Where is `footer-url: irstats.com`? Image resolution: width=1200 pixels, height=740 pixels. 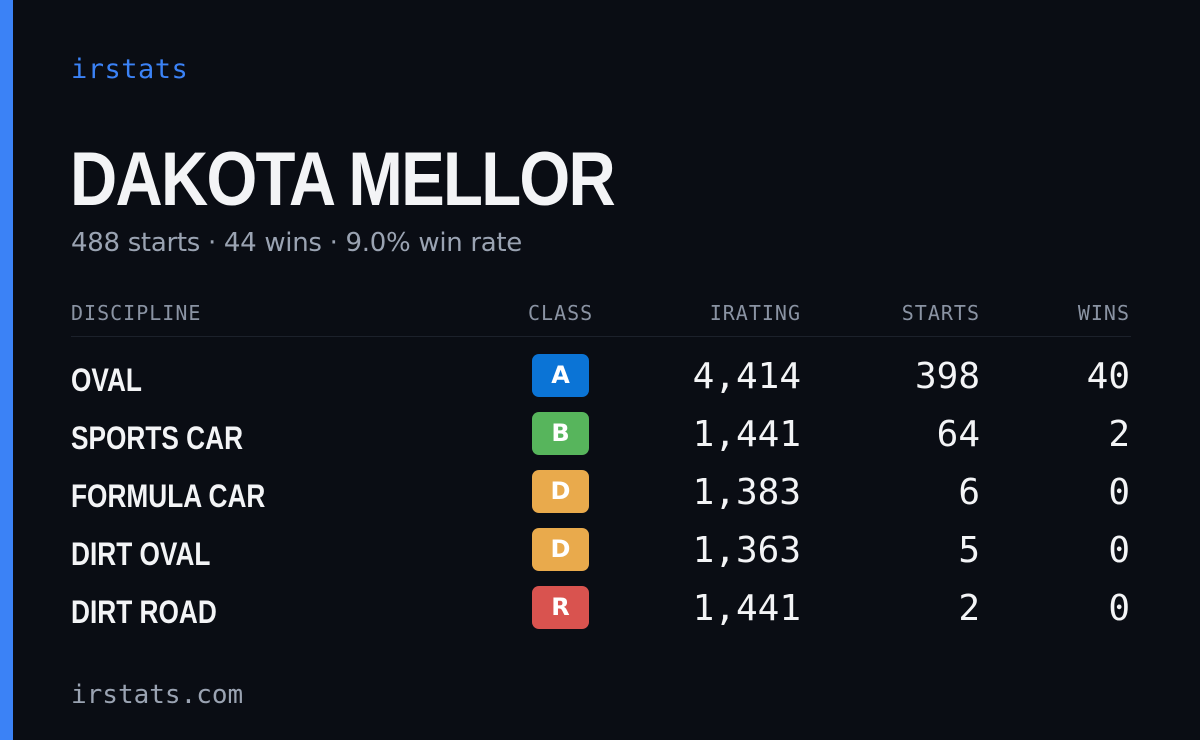 footer-url: irstats.com is located at coordinates (157, 695).